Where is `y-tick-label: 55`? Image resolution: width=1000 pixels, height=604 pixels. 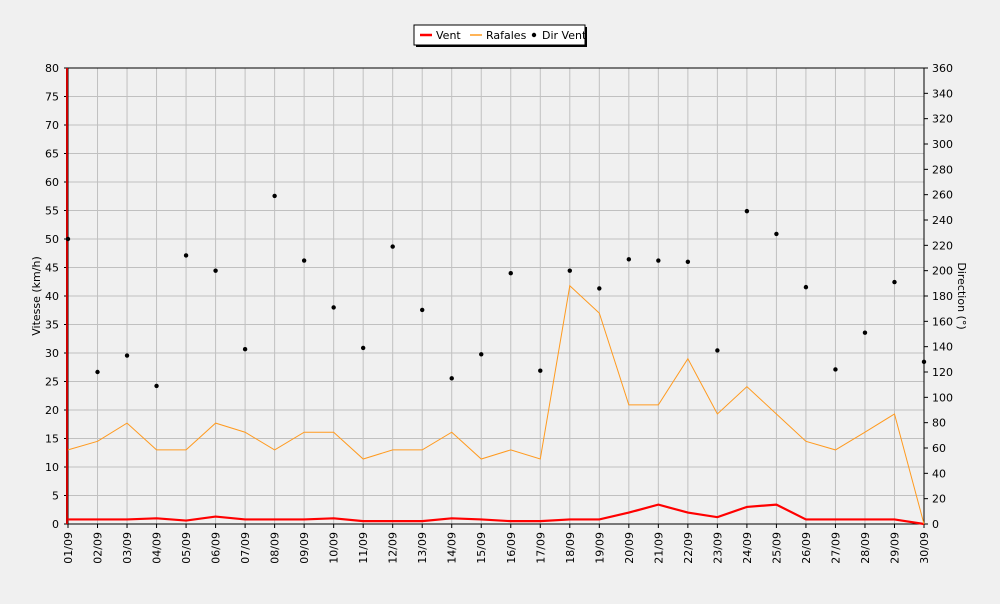 y-tick-label: 55 is located at coordinates (52, 211).